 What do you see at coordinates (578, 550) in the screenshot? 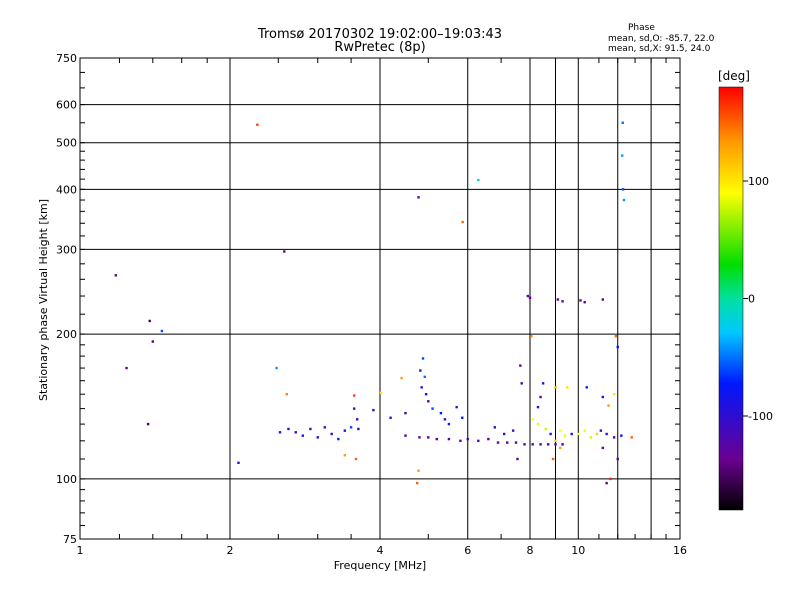
I see `x-tick-label: 10` at bounding box center [578, 550].